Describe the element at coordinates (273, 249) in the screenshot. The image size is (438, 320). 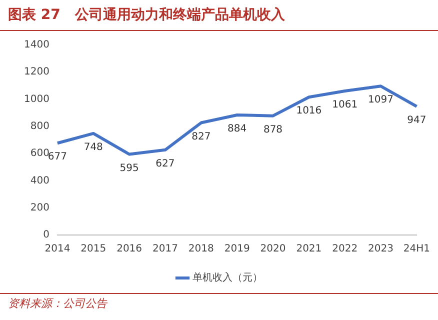
I see `x-tick-label: 2020` at that location.